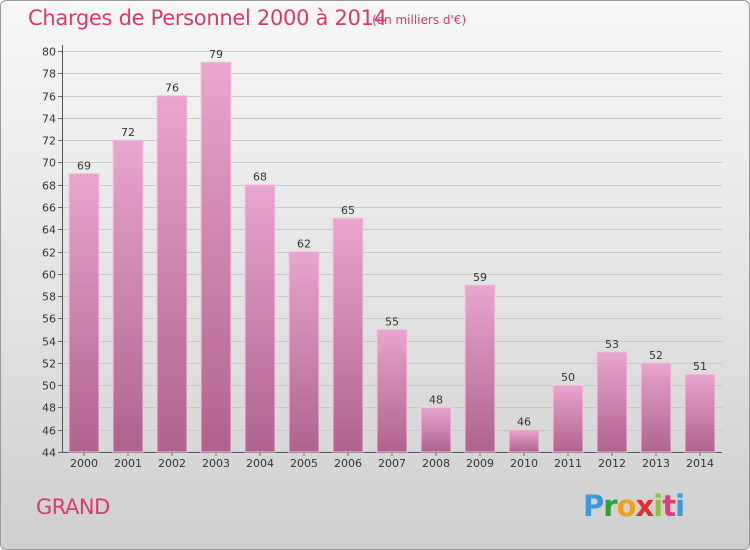 The image size is (750, 550). Describe the element at coordinates (656, 355) in the screenshot. I see `data-label-2013: 52` at that location.